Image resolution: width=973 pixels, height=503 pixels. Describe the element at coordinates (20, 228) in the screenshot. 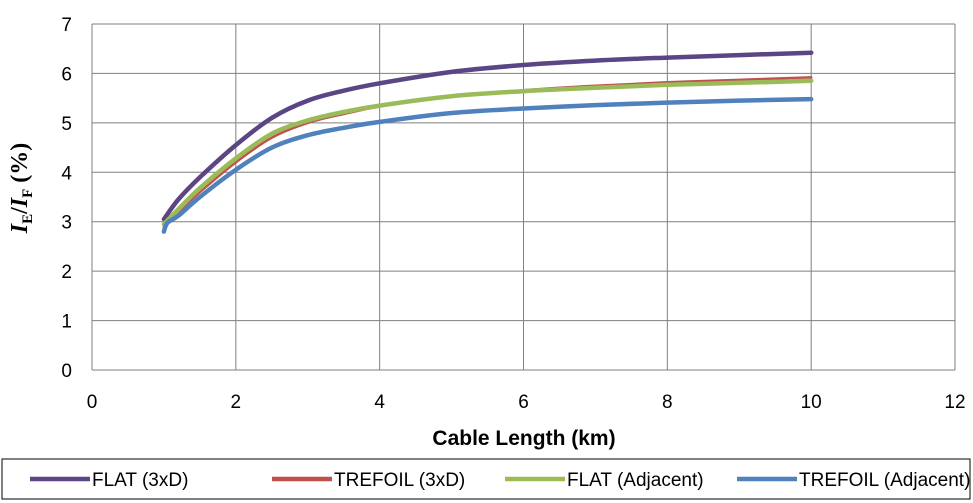

I see `y-axis-title-main-1: I` at that location.